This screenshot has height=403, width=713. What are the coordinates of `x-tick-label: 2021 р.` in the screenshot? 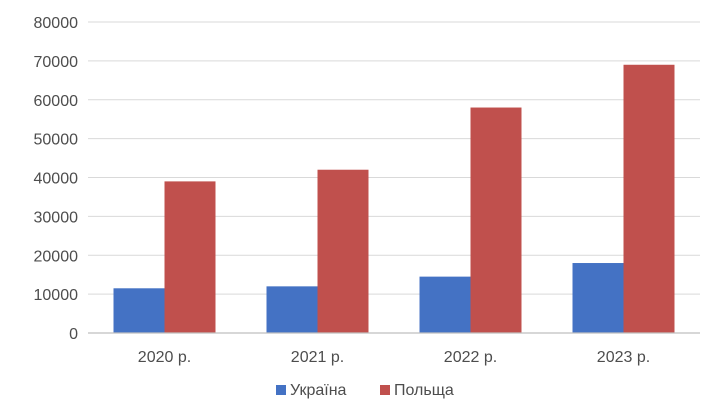 It's located at (317, 357).